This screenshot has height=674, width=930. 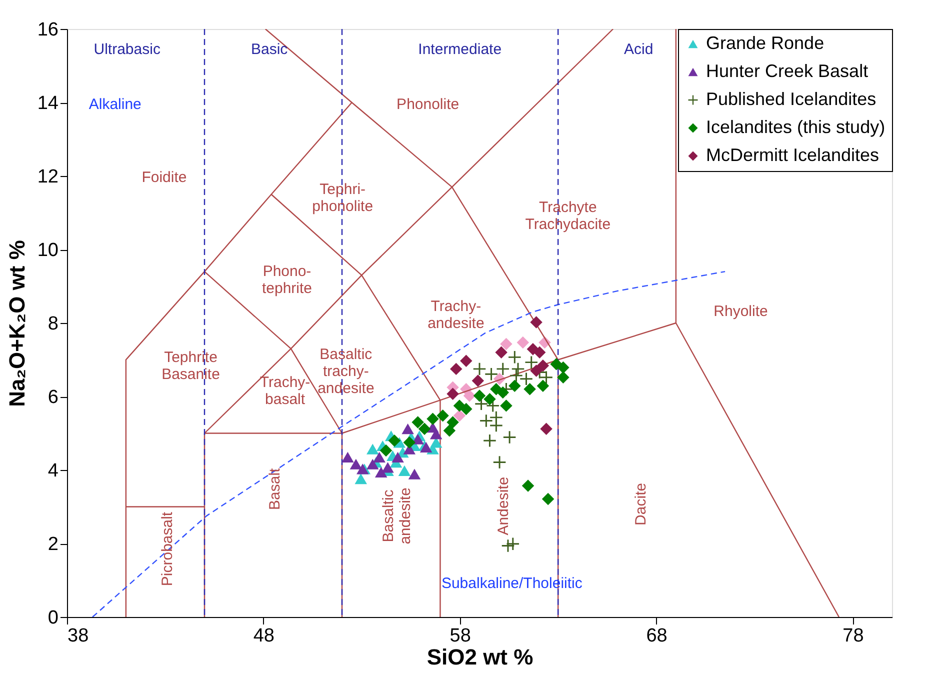 I want to click on y-tick-label: 12, so click(x=47, y=177).